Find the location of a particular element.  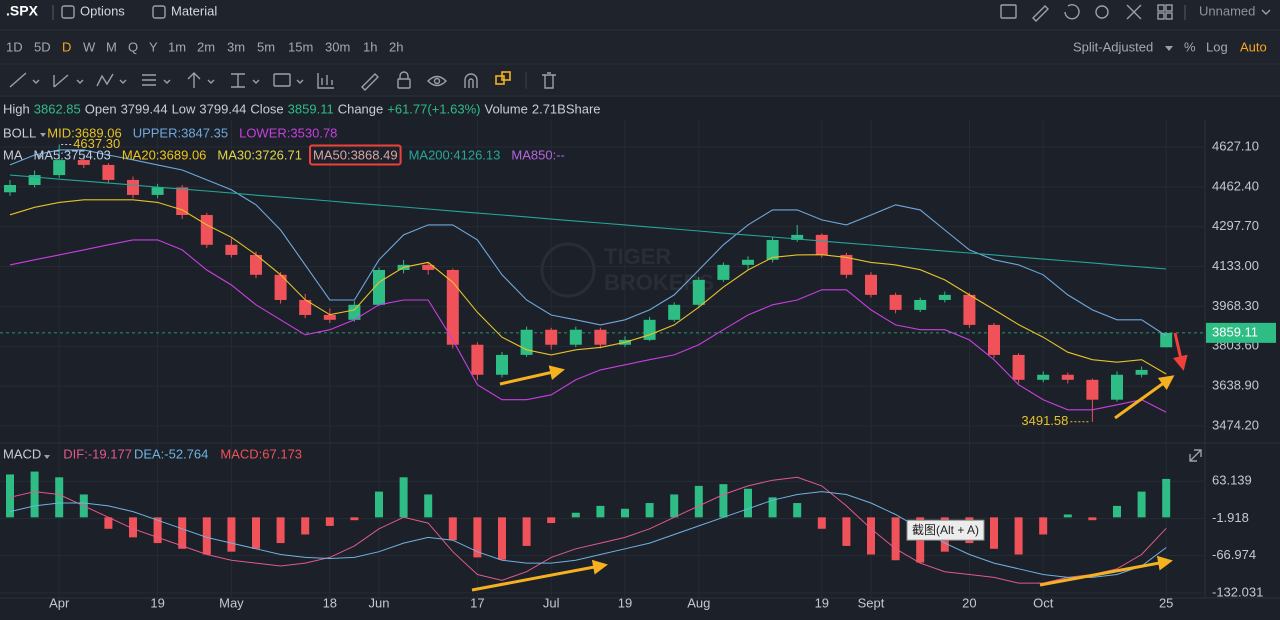

low-label: 3491.58 is located at coordinates (1044, 420).